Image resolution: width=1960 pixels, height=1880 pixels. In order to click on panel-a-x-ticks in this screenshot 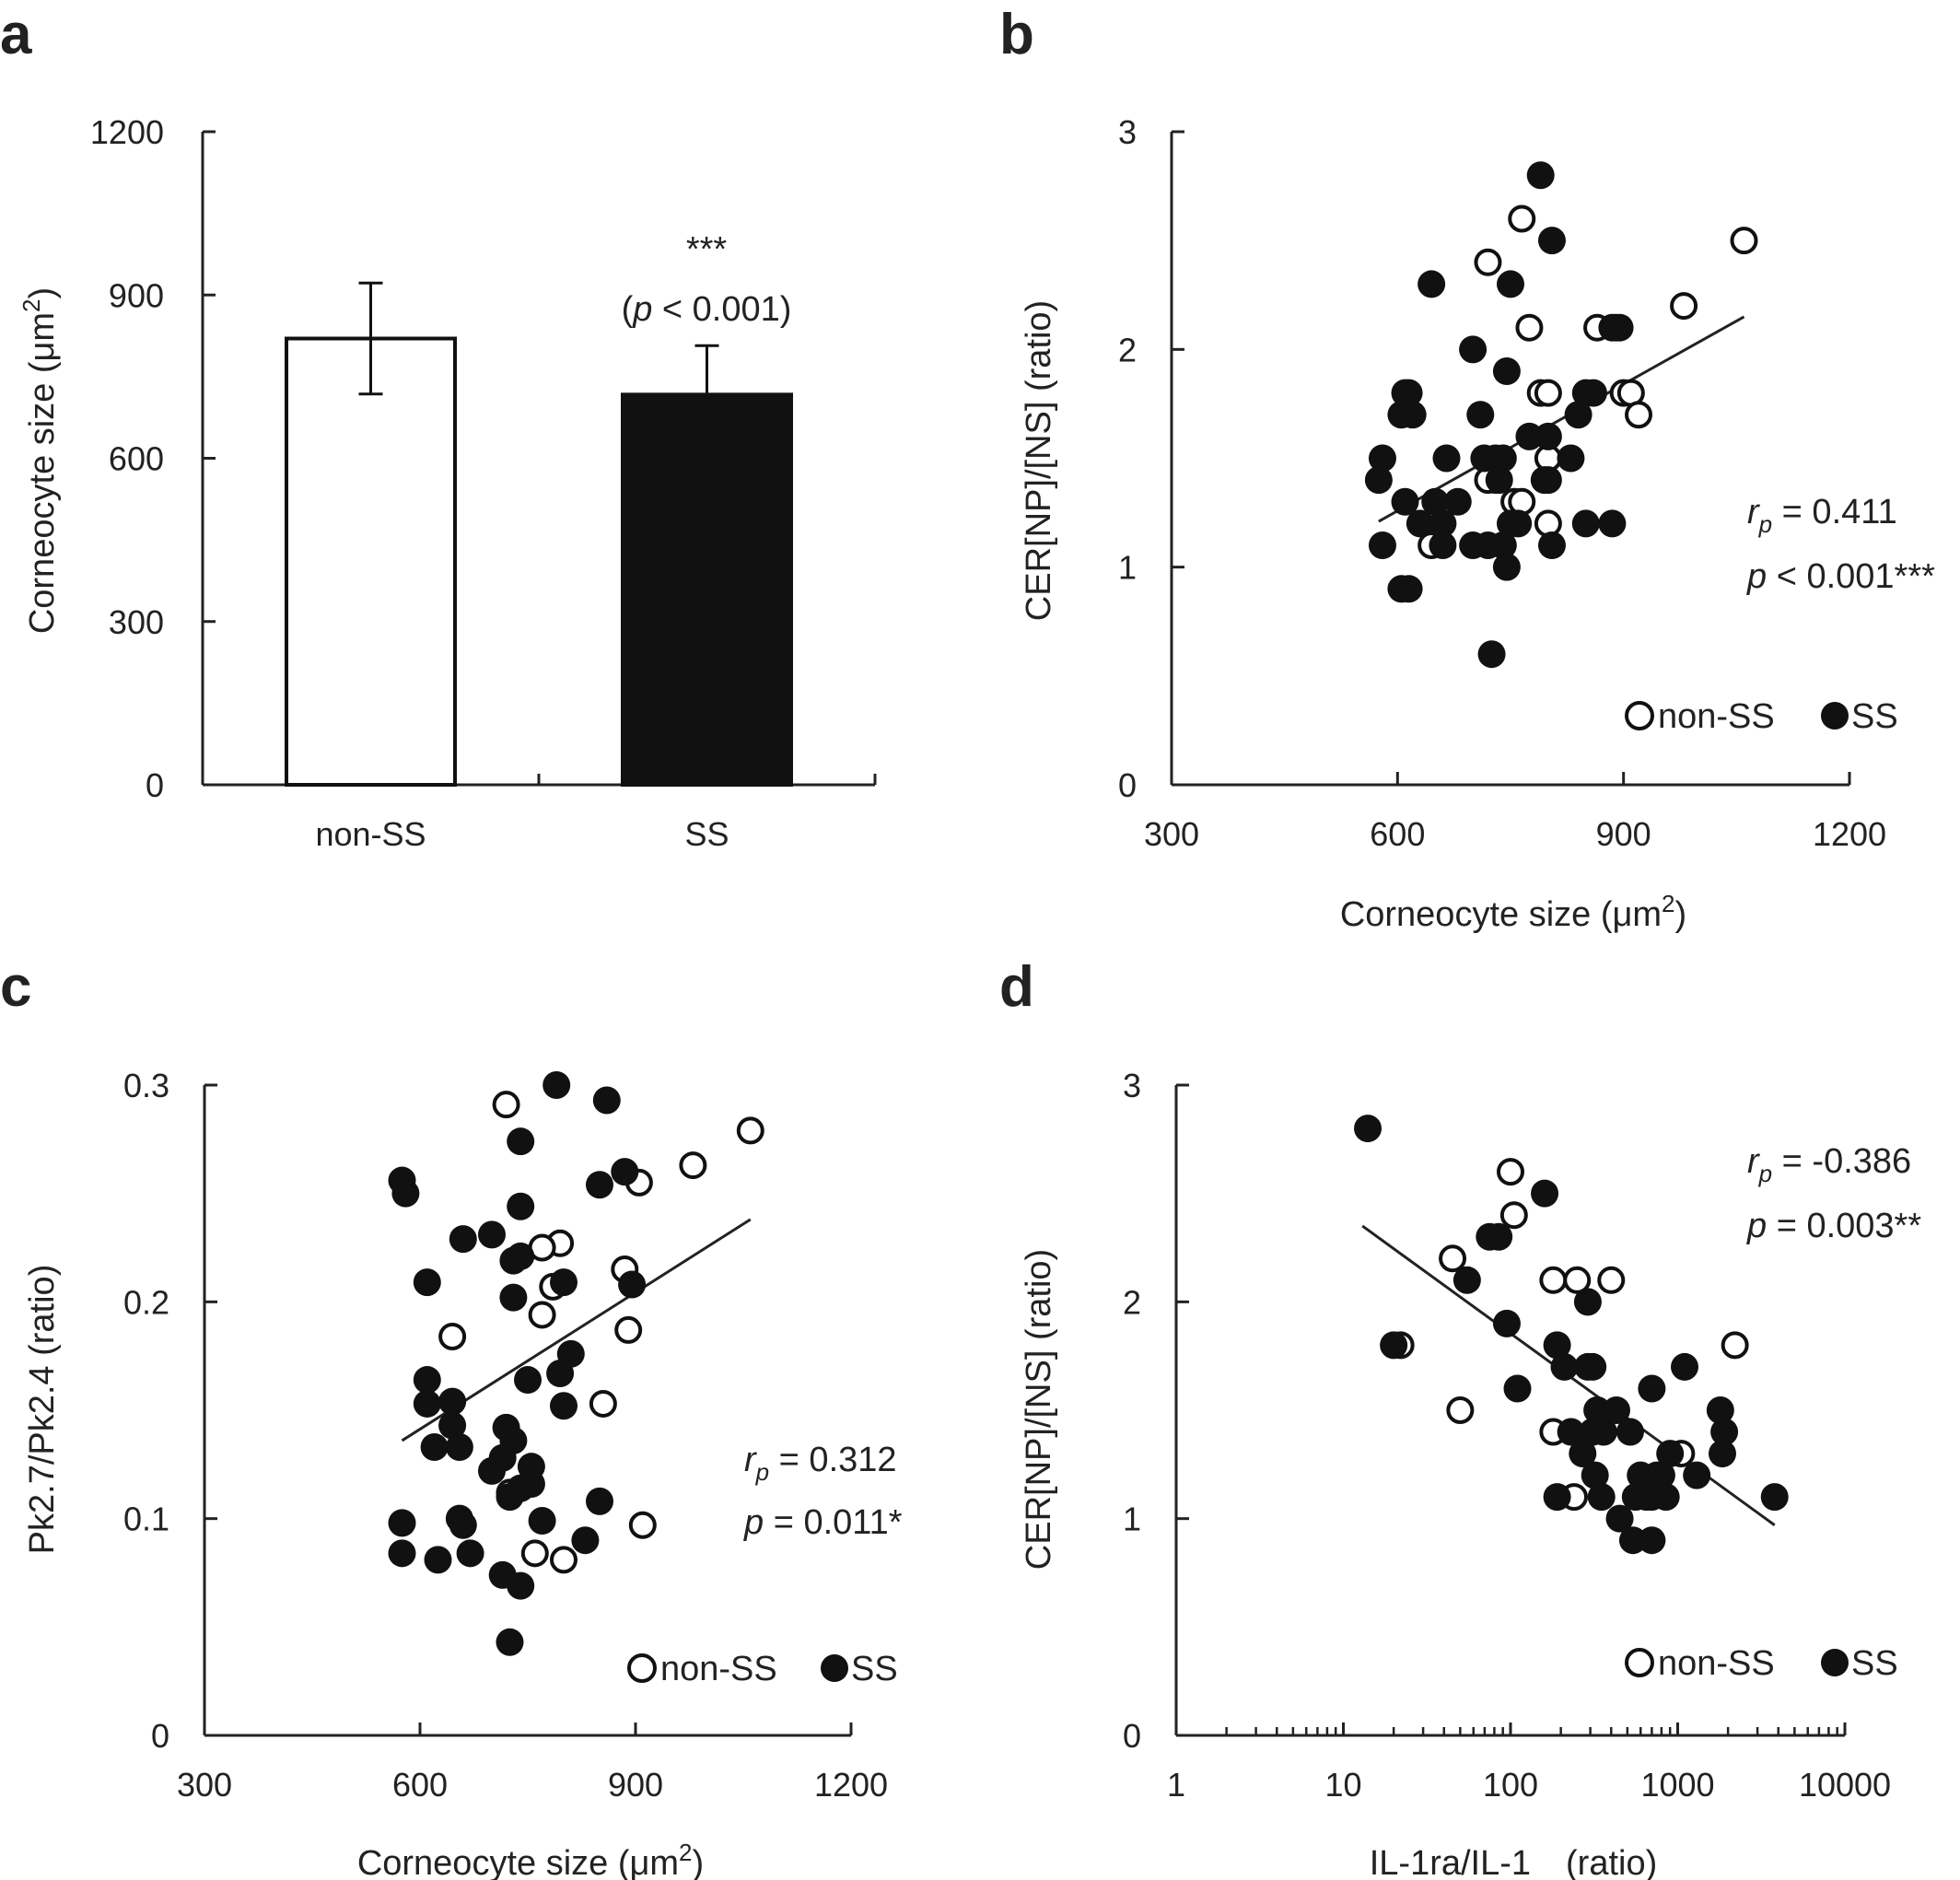, I will do `click(707, 779)`.